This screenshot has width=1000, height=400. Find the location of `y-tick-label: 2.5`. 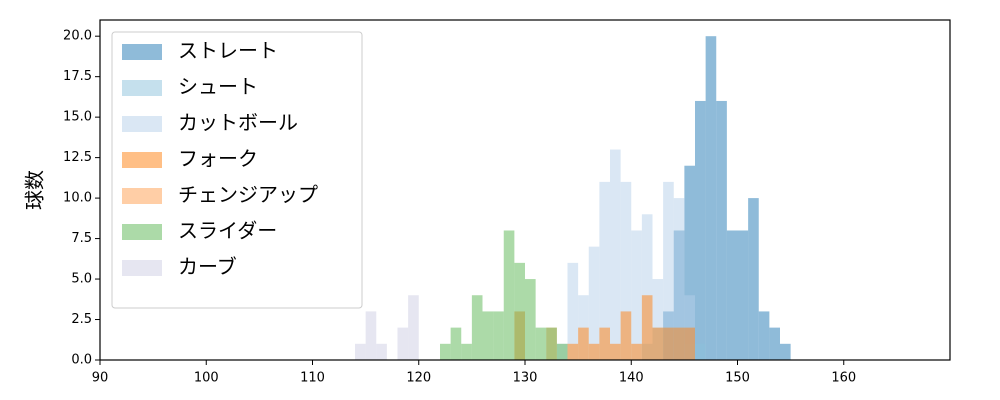

y-tick-label: 2.5 is located at coordinates (81, 319).